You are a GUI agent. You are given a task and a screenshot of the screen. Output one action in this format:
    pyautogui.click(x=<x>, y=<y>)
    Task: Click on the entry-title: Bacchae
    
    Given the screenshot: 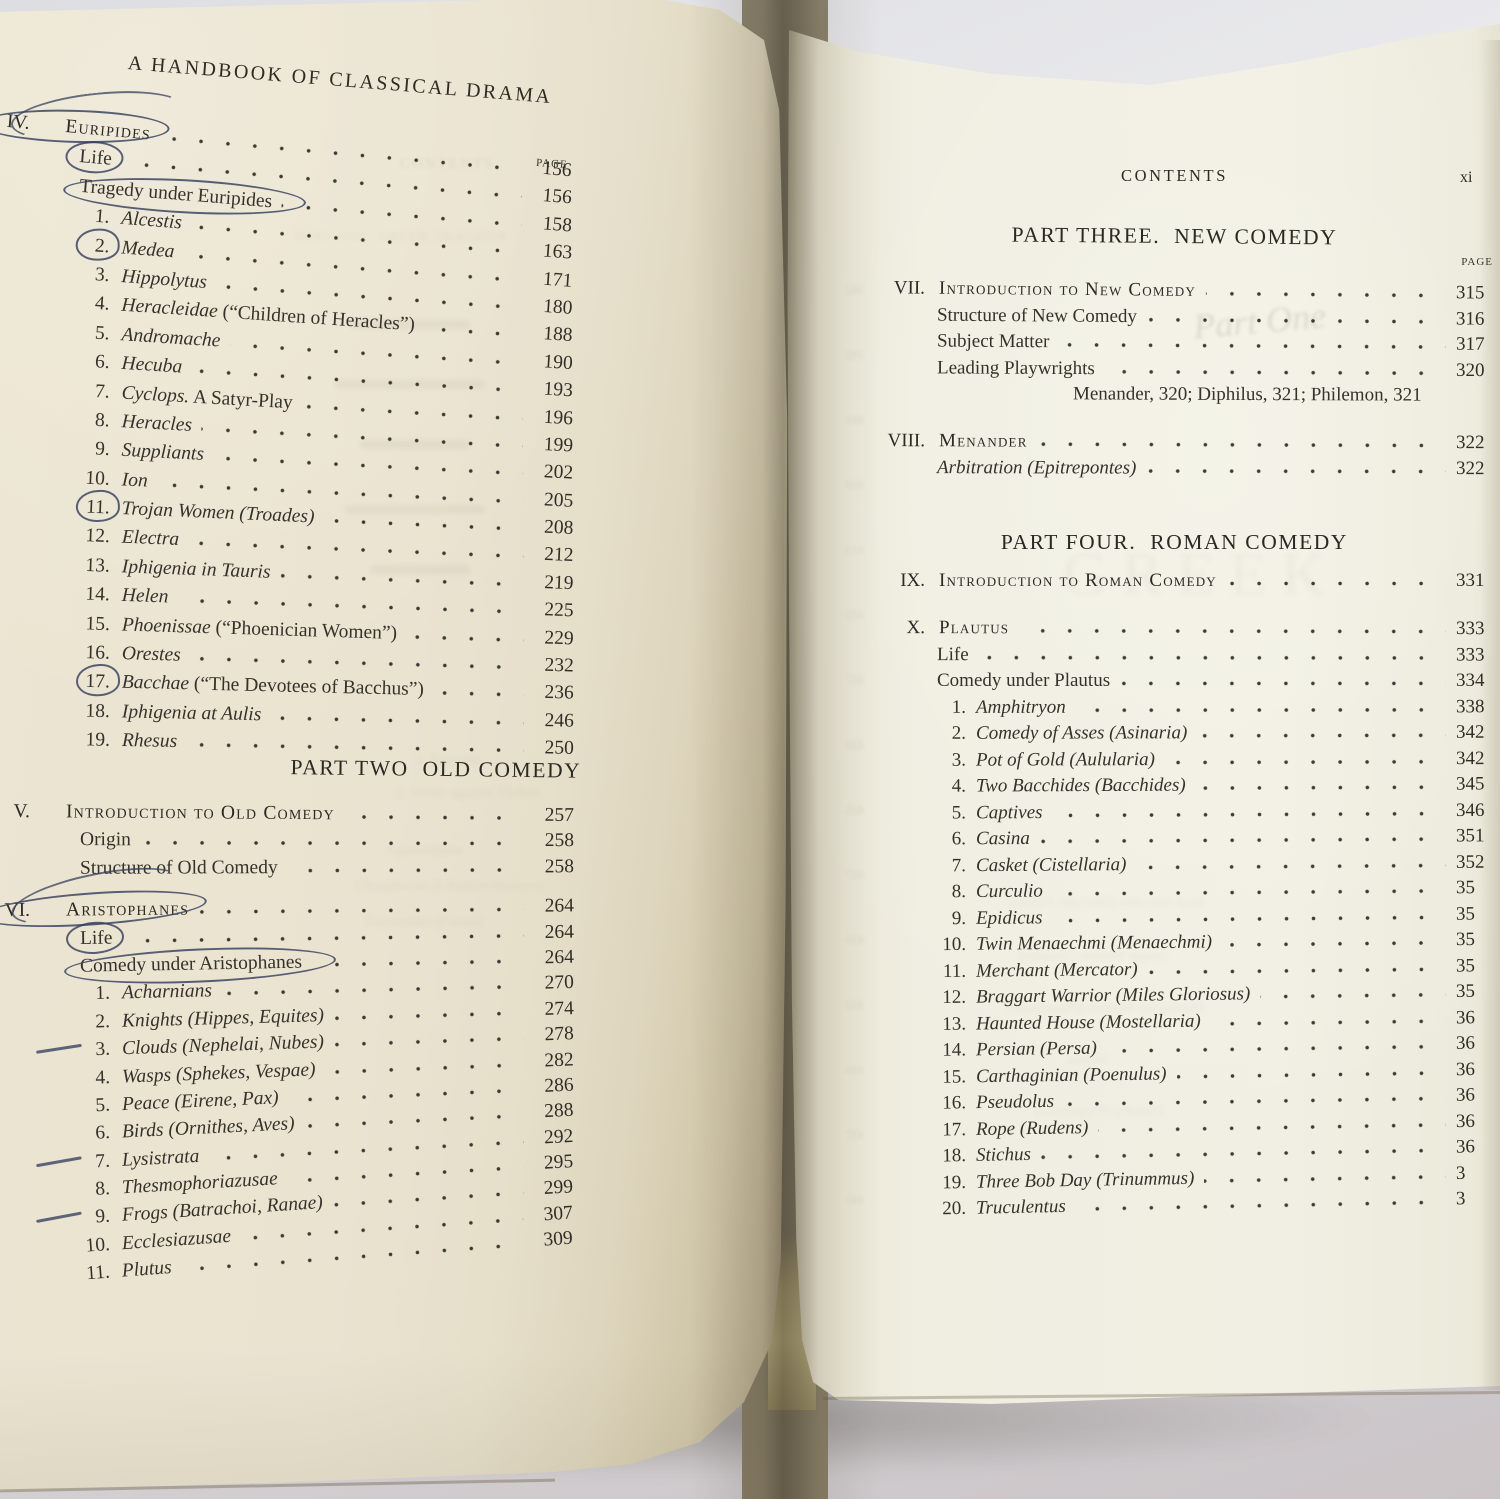 What is the action you would take?
    pyautogui.click(x=155, y=684)
    